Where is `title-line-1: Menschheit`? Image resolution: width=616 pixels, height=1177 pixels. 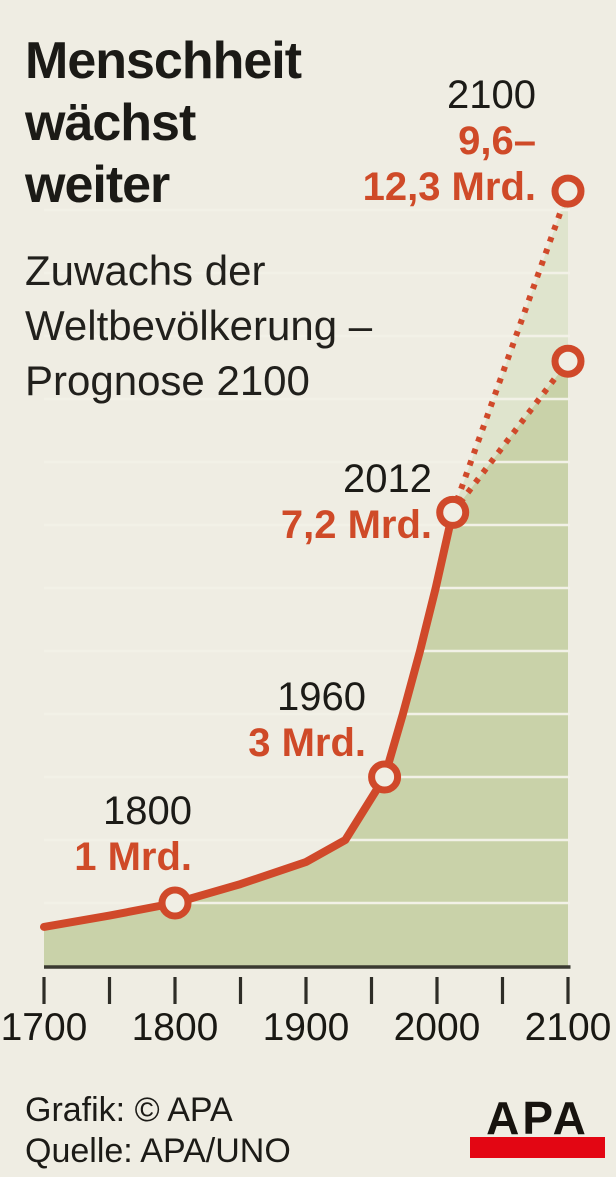
title-line-1: Menschheit is located at coordinates (163, 61).